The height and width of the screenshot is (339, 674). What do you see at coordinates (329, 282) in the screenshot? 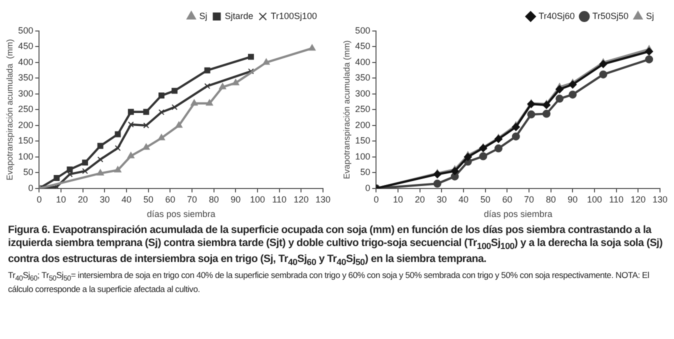
I see `text: Tr$_{40}$Sj$_{60}$; Tr$_{50}$Sj$_{50}$= intersiembra de soja en trigo con 40% de la superficie sembrada con trigo y 60% con soja y 50% sembrada con trigo y 50% con soja respectivamente. NOTA: El cálculo corresponde a la superficie afectada al cultivo.` at bounding box center [329, 282].